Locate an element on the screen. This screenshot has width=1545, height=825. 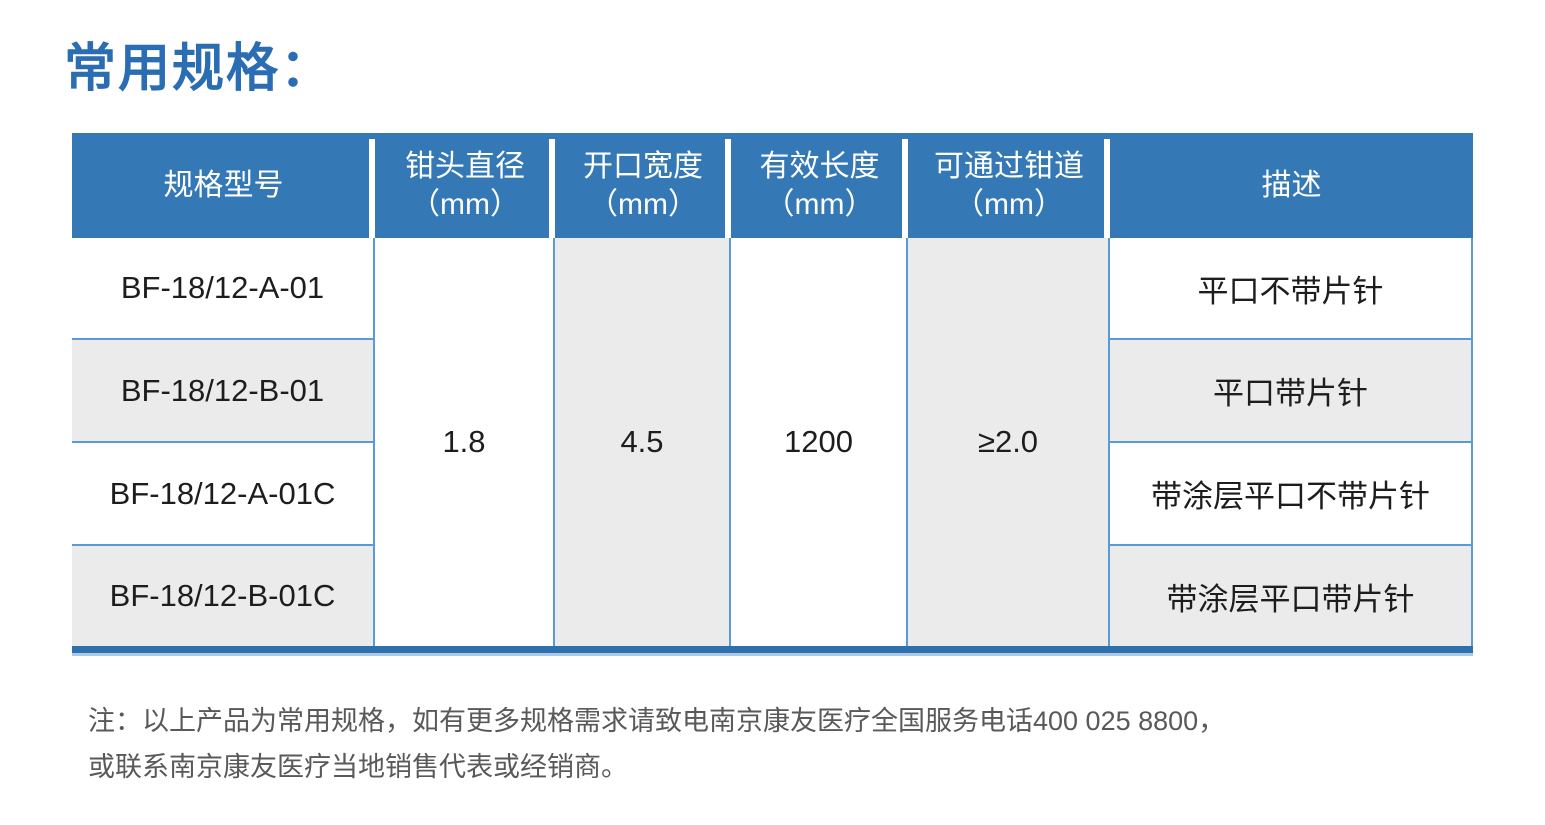
model-cell: BF-18/12-B-01C is located at coordinates (223, 596).